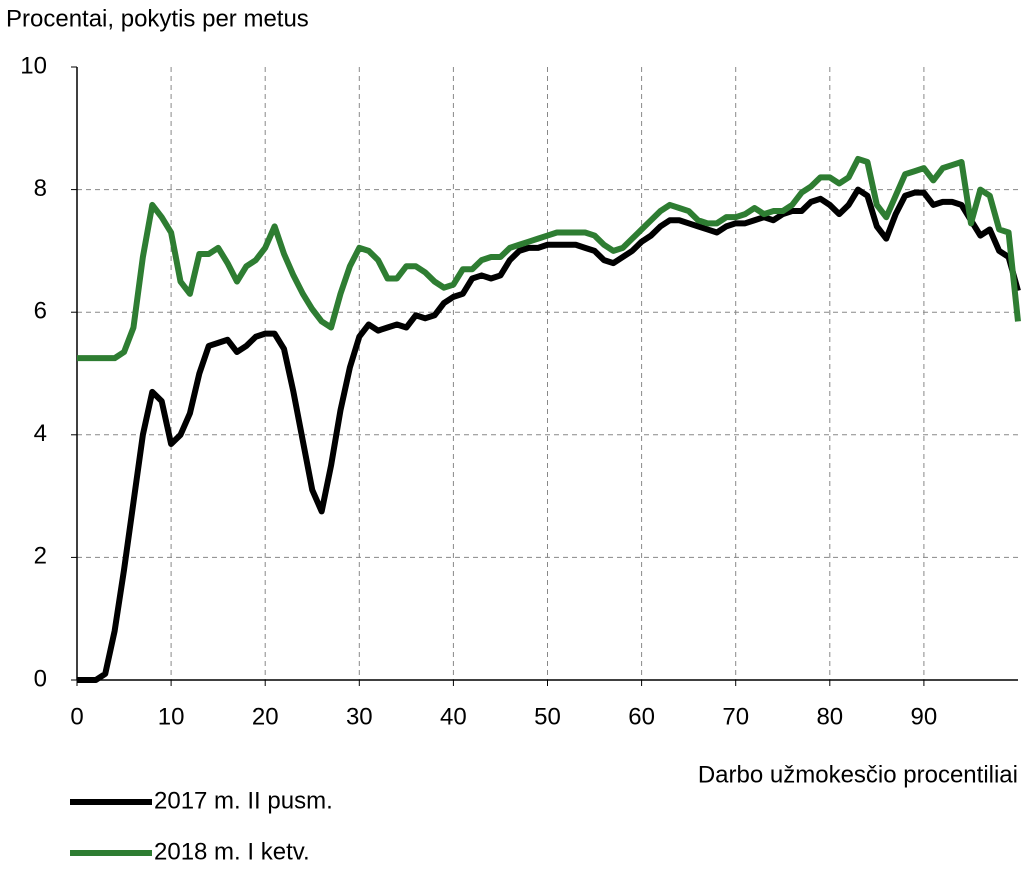 This screenshot has height=871, width=1027. Describe the element at coordinates (40, 311) in the screenshot. I see `y-tick-label: 6` at that location.